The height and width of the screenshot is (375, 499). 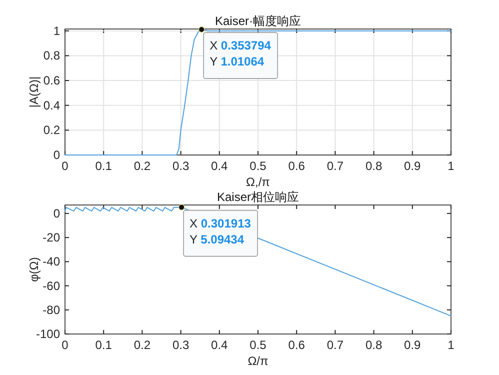 What do you see at coordinates (217, 239) in the screenshot?
I see `annotation: Y 5.09434` at bounding box center [217, 239].